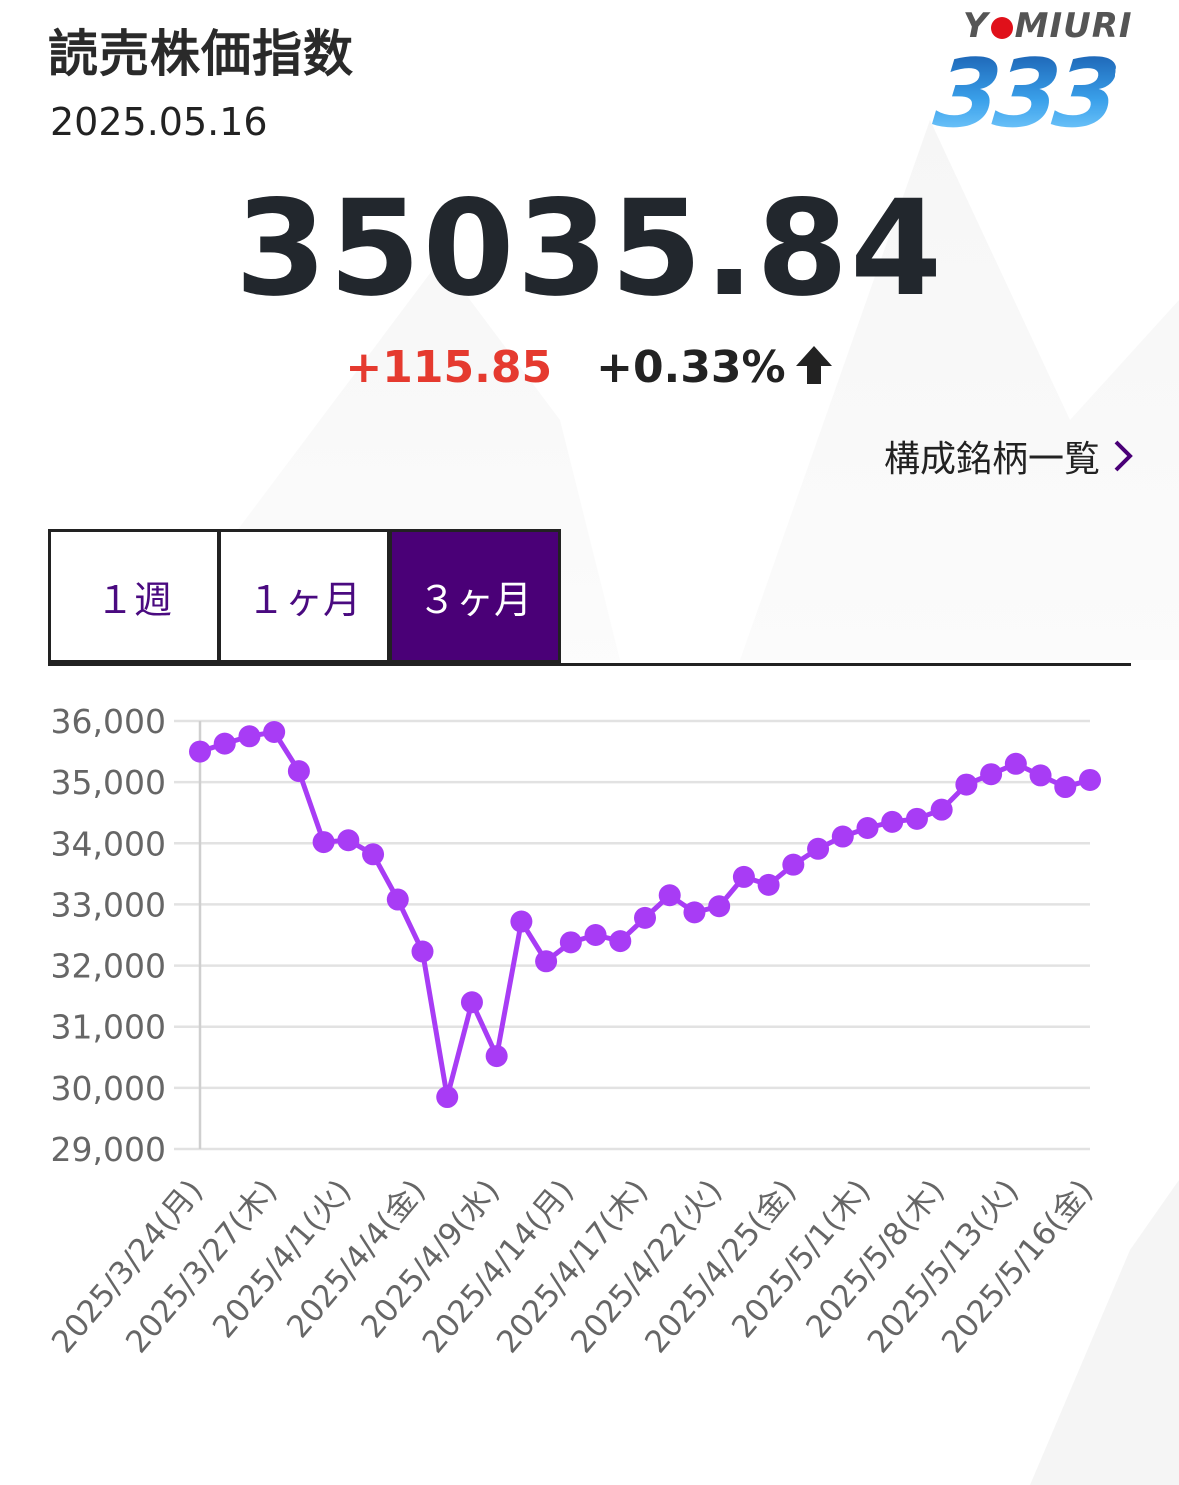  Describe the element at coordinates (304, 596) in the screenshot. I see `tab-1-month: １ヶ月` at that location.